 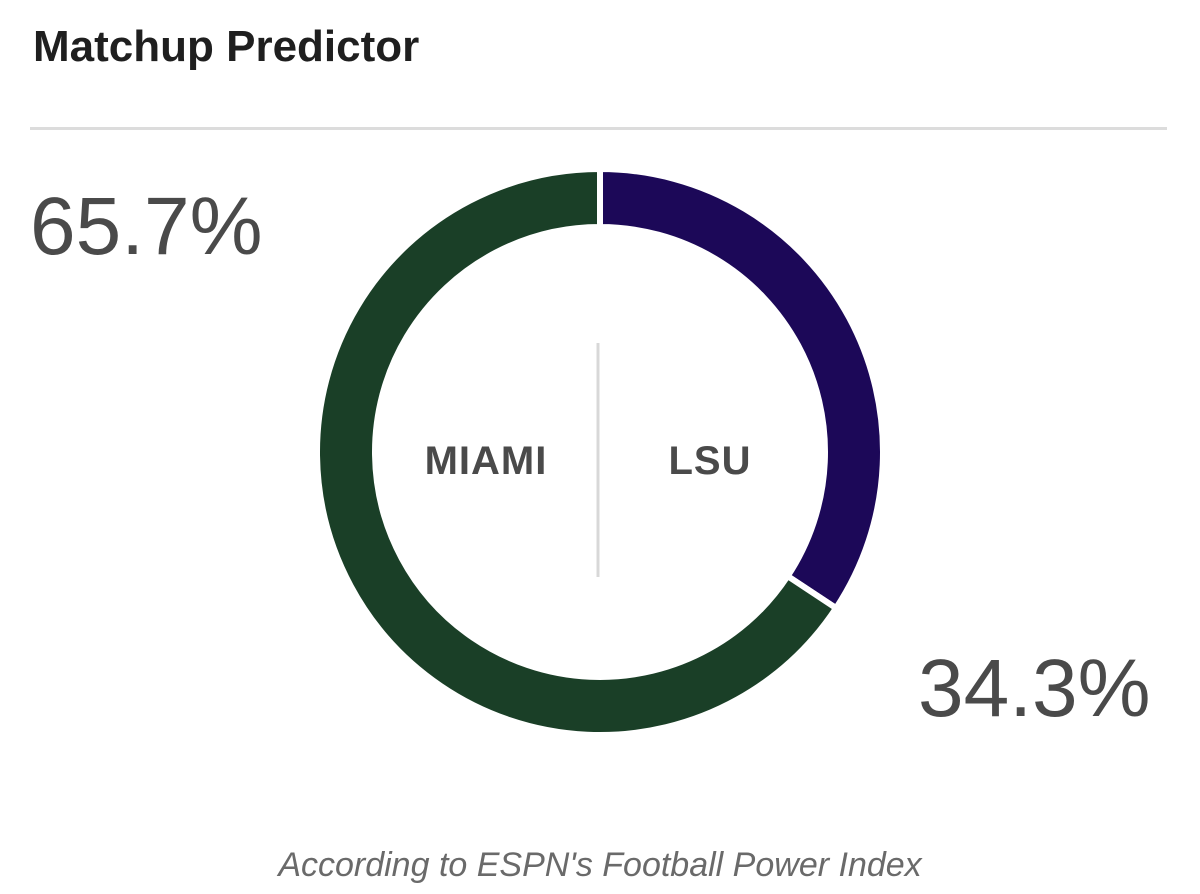 What do you see at coordinates (226, 46) in the screenshot?
I see `page-title: Matchup Predictor` at bounding box center [226, 46].